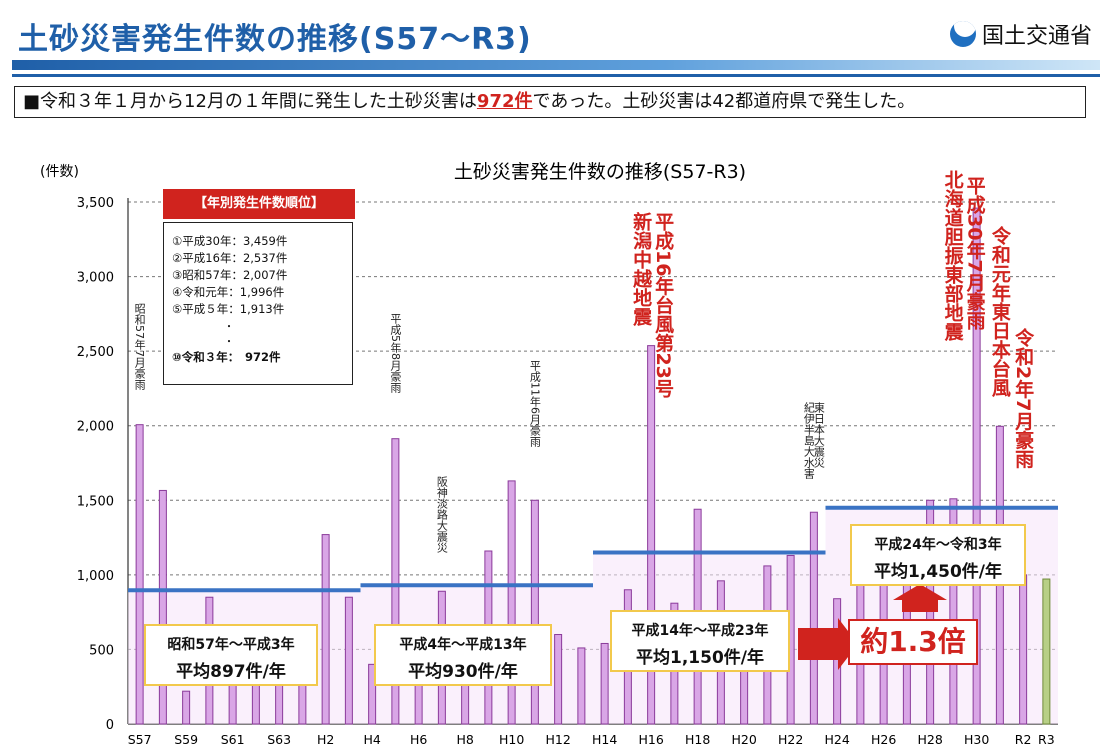 This screenshot has width=1100, height=753. Describe the element at coordinates (371, 739) in the screenshot. I see `x-tick-label: H4` at that location.